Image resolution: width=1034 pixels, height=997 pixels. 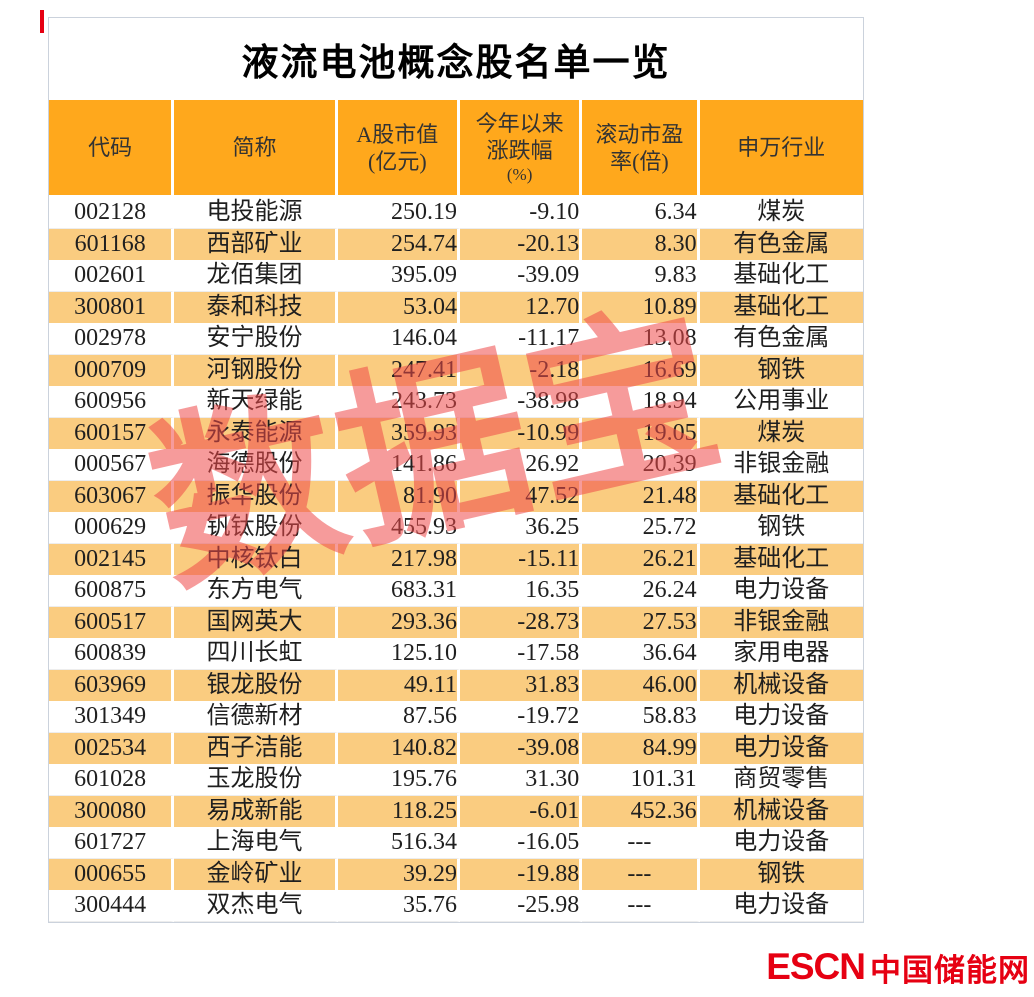 What do you see at coordinates (398, 717) in the screenshot?
I see `cell-market-cap: 87.56` at bounding box center [398, 717].